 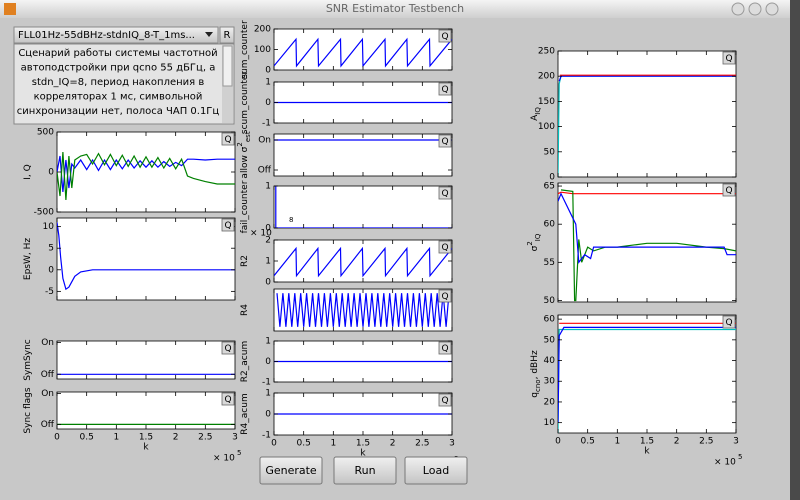 What do you see at coordinates (209, 34) in the screenshot?
I see `dropdown-arrow` at bounding box center [209, 34].